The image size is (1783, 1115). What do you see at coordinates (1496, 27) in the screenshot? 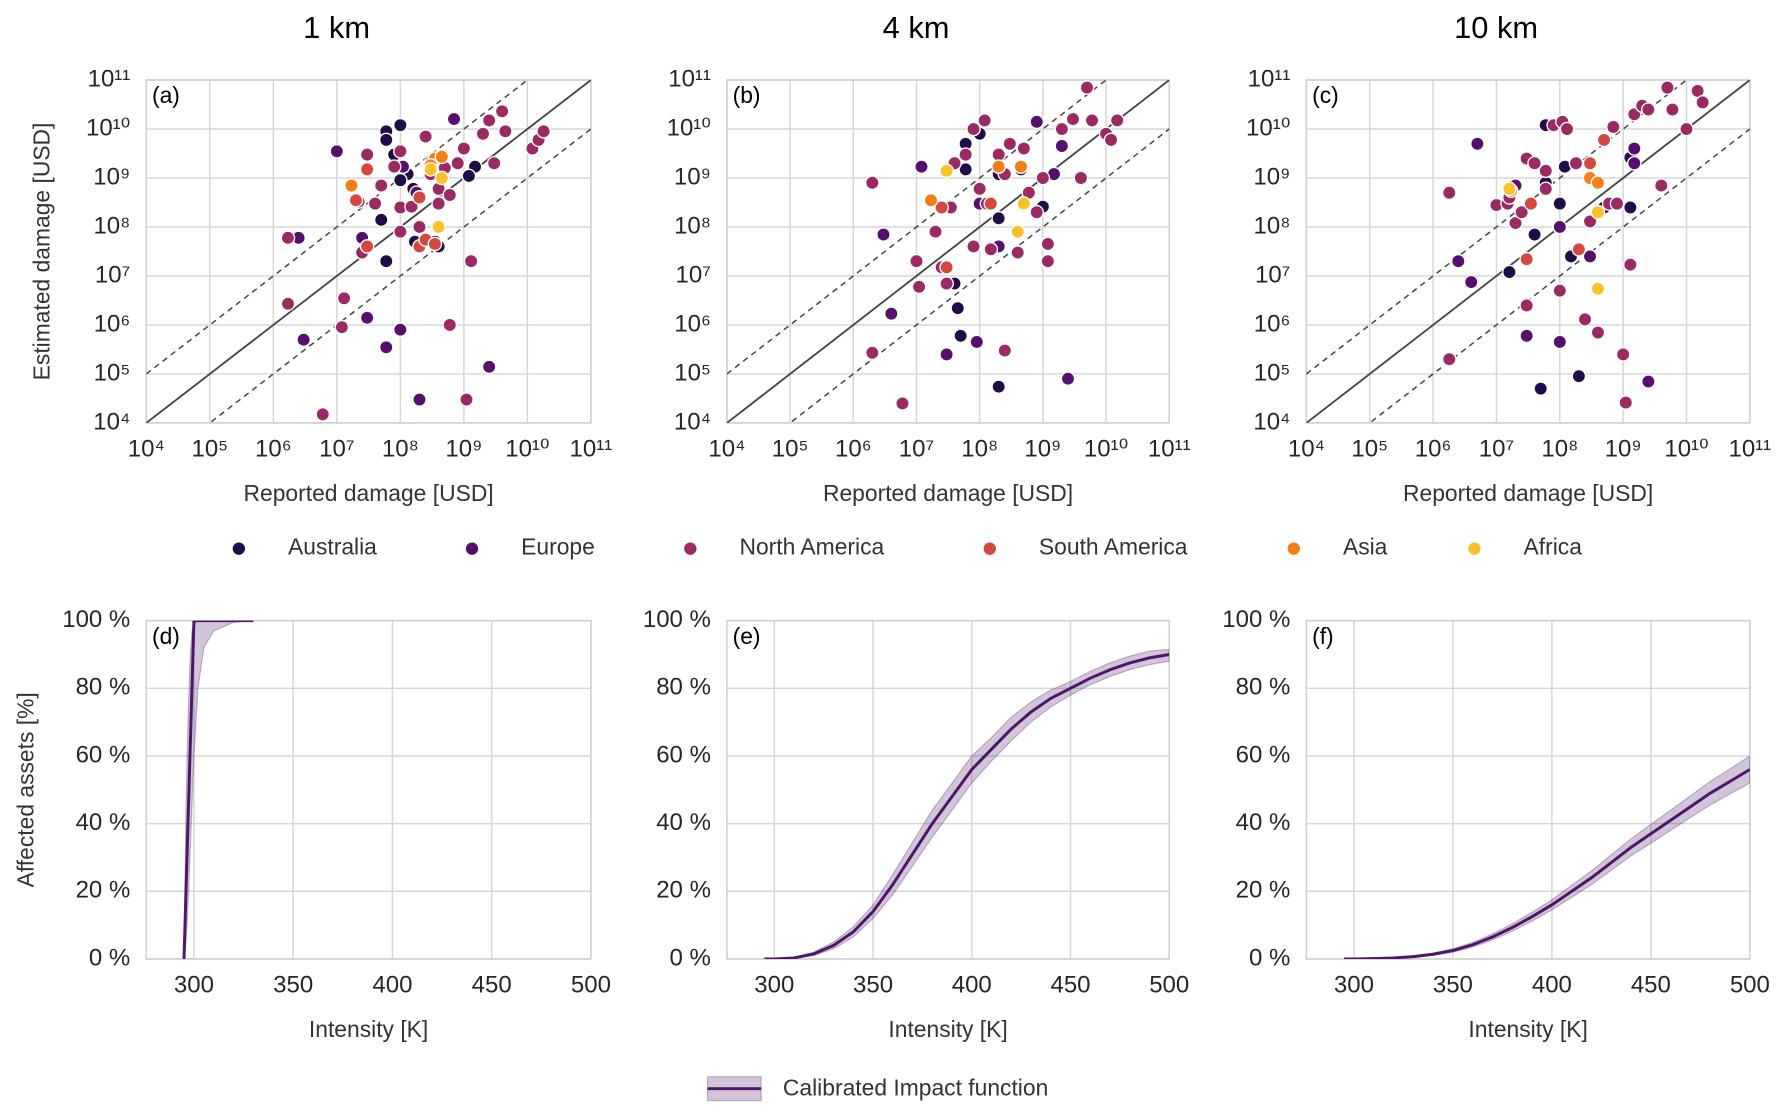
I see `panel-title: 10 km` at bounding box center [1496, 27].